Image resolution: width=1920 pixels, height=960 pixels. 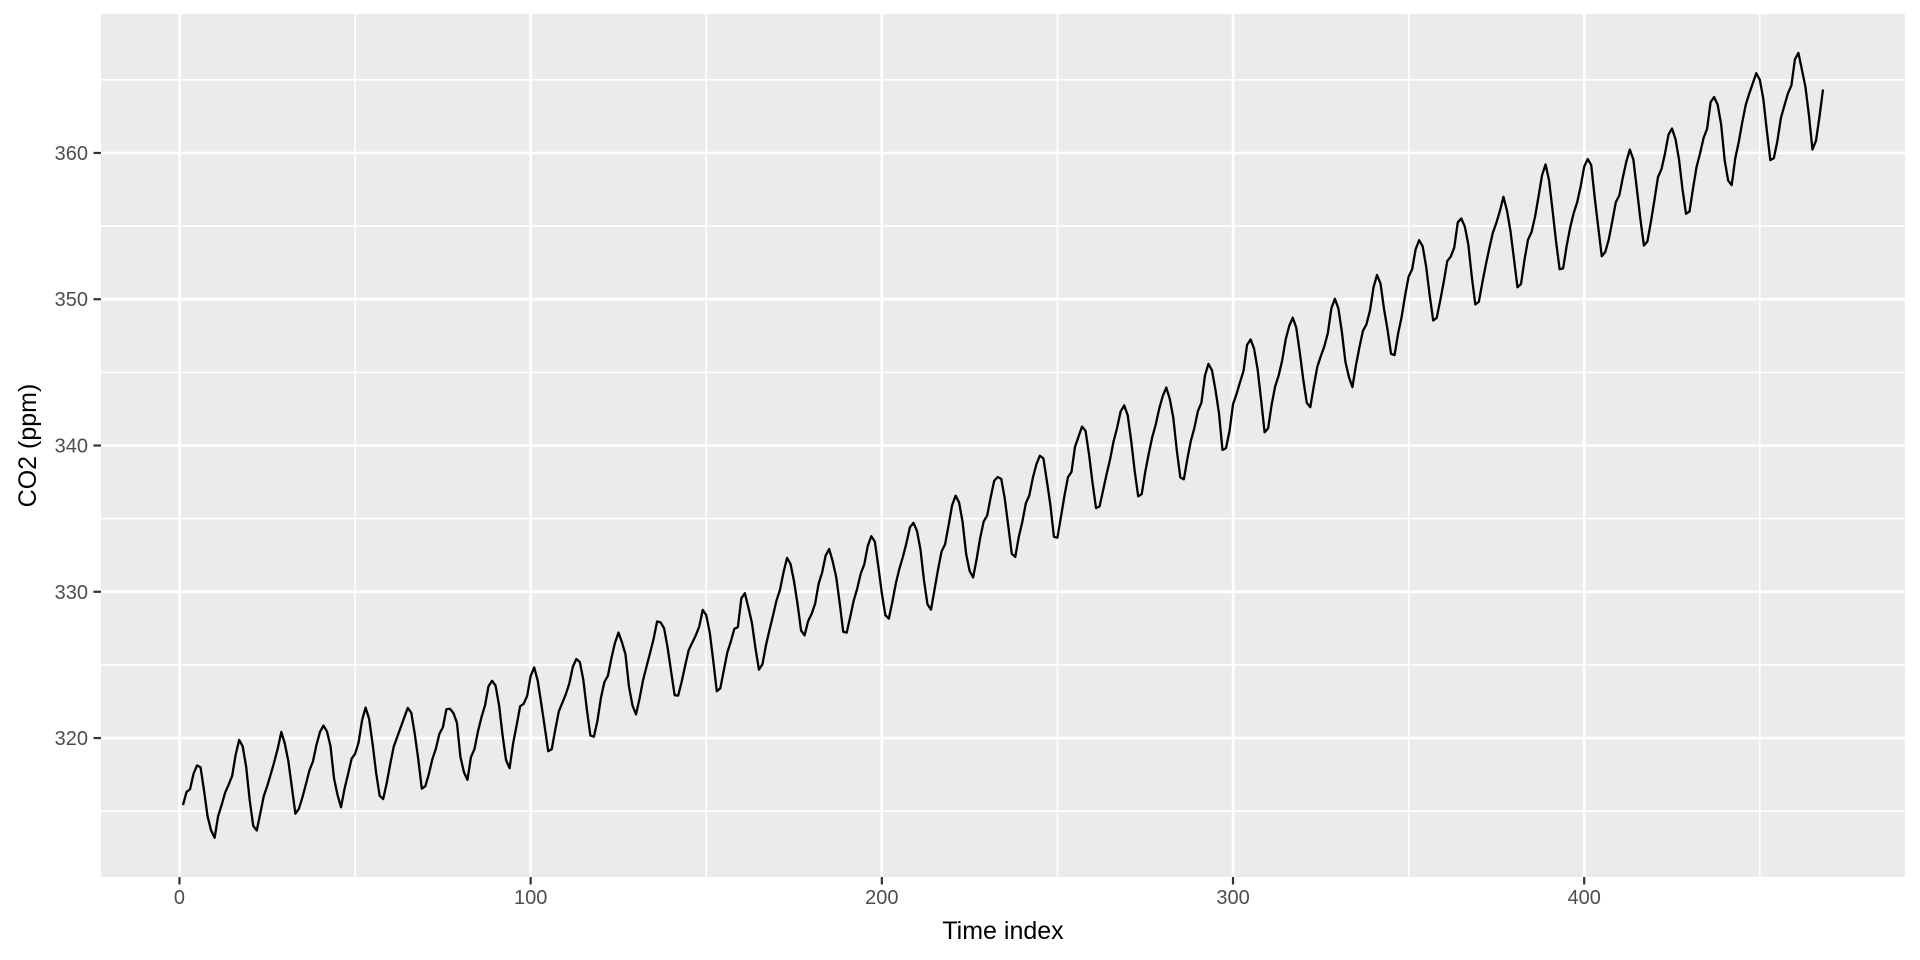 I want to click on x-axis-title: Time index, so click(x=1003, y=931).